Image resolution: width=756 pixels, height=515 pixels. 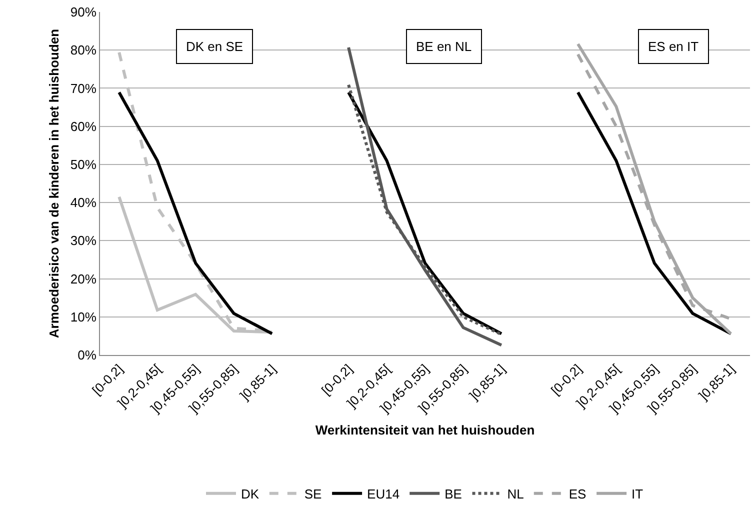 I want to click on legend-label: NL, so click(x=515, y=494).